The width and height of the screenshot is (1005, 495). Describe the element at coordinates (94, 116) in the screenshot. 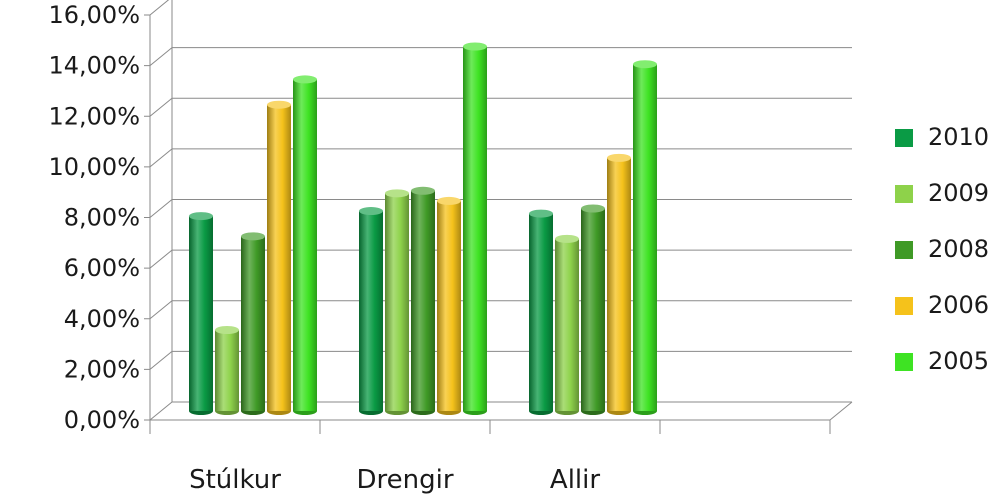

I see `y-tick-label: 12,00%` at that location.